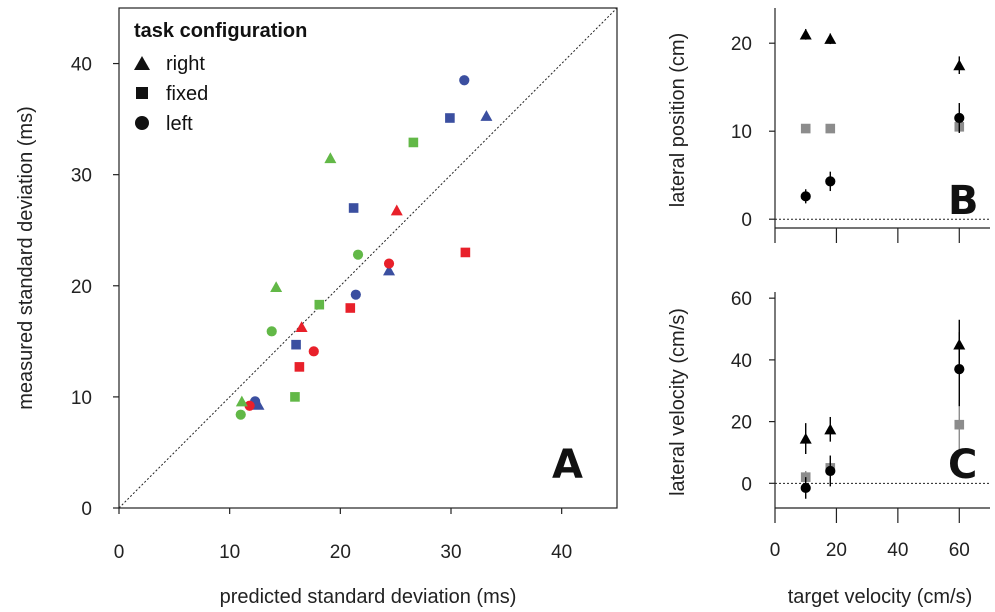 This screenshot has width=995, height=612. I want to click on legend-triangle-marker, so click(142, 63).